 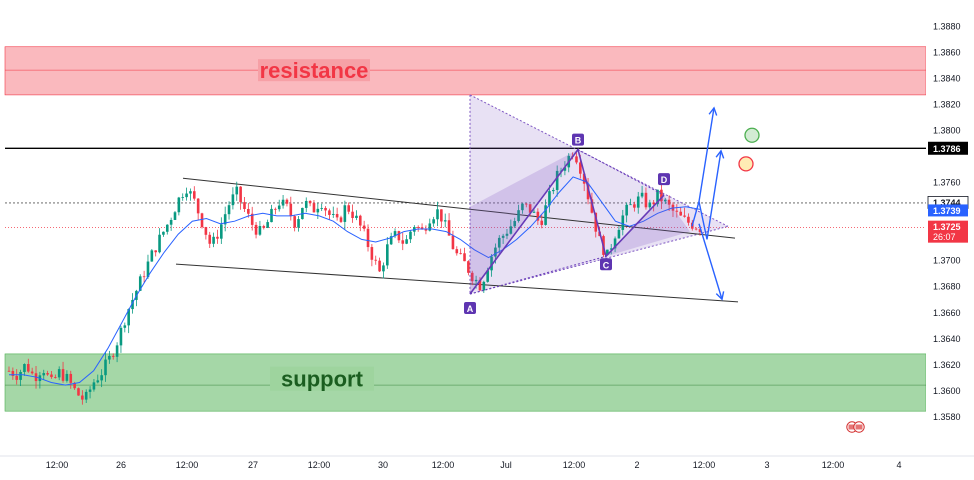 What do you see at coordinates (606, 264) in the screenshot?
I see `pattern-point-c: C` at bounding box center [606, 264].